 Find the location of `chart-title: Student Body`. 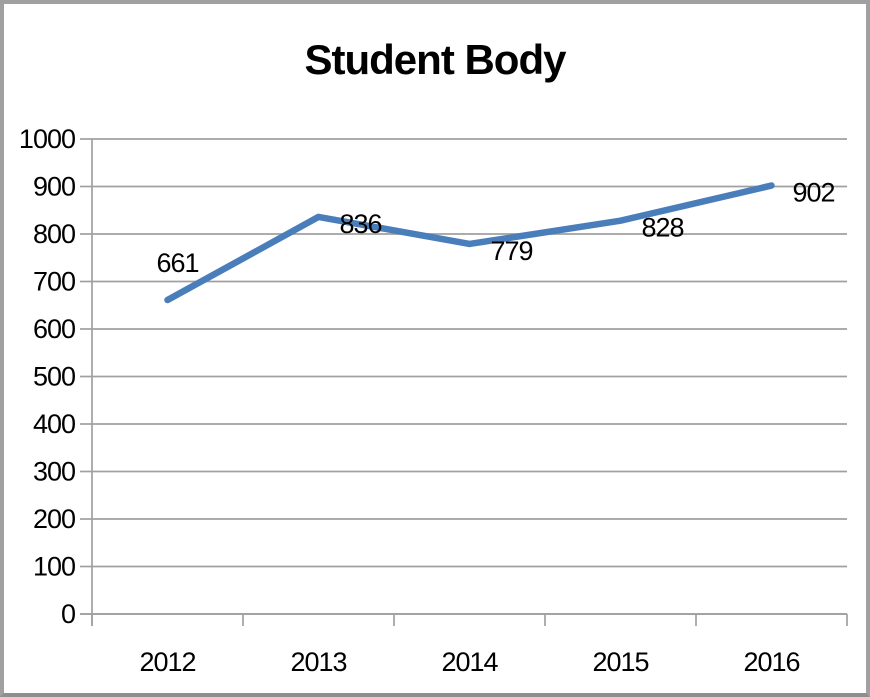

chart-title: Student Body is located at coordinates (435, 59).